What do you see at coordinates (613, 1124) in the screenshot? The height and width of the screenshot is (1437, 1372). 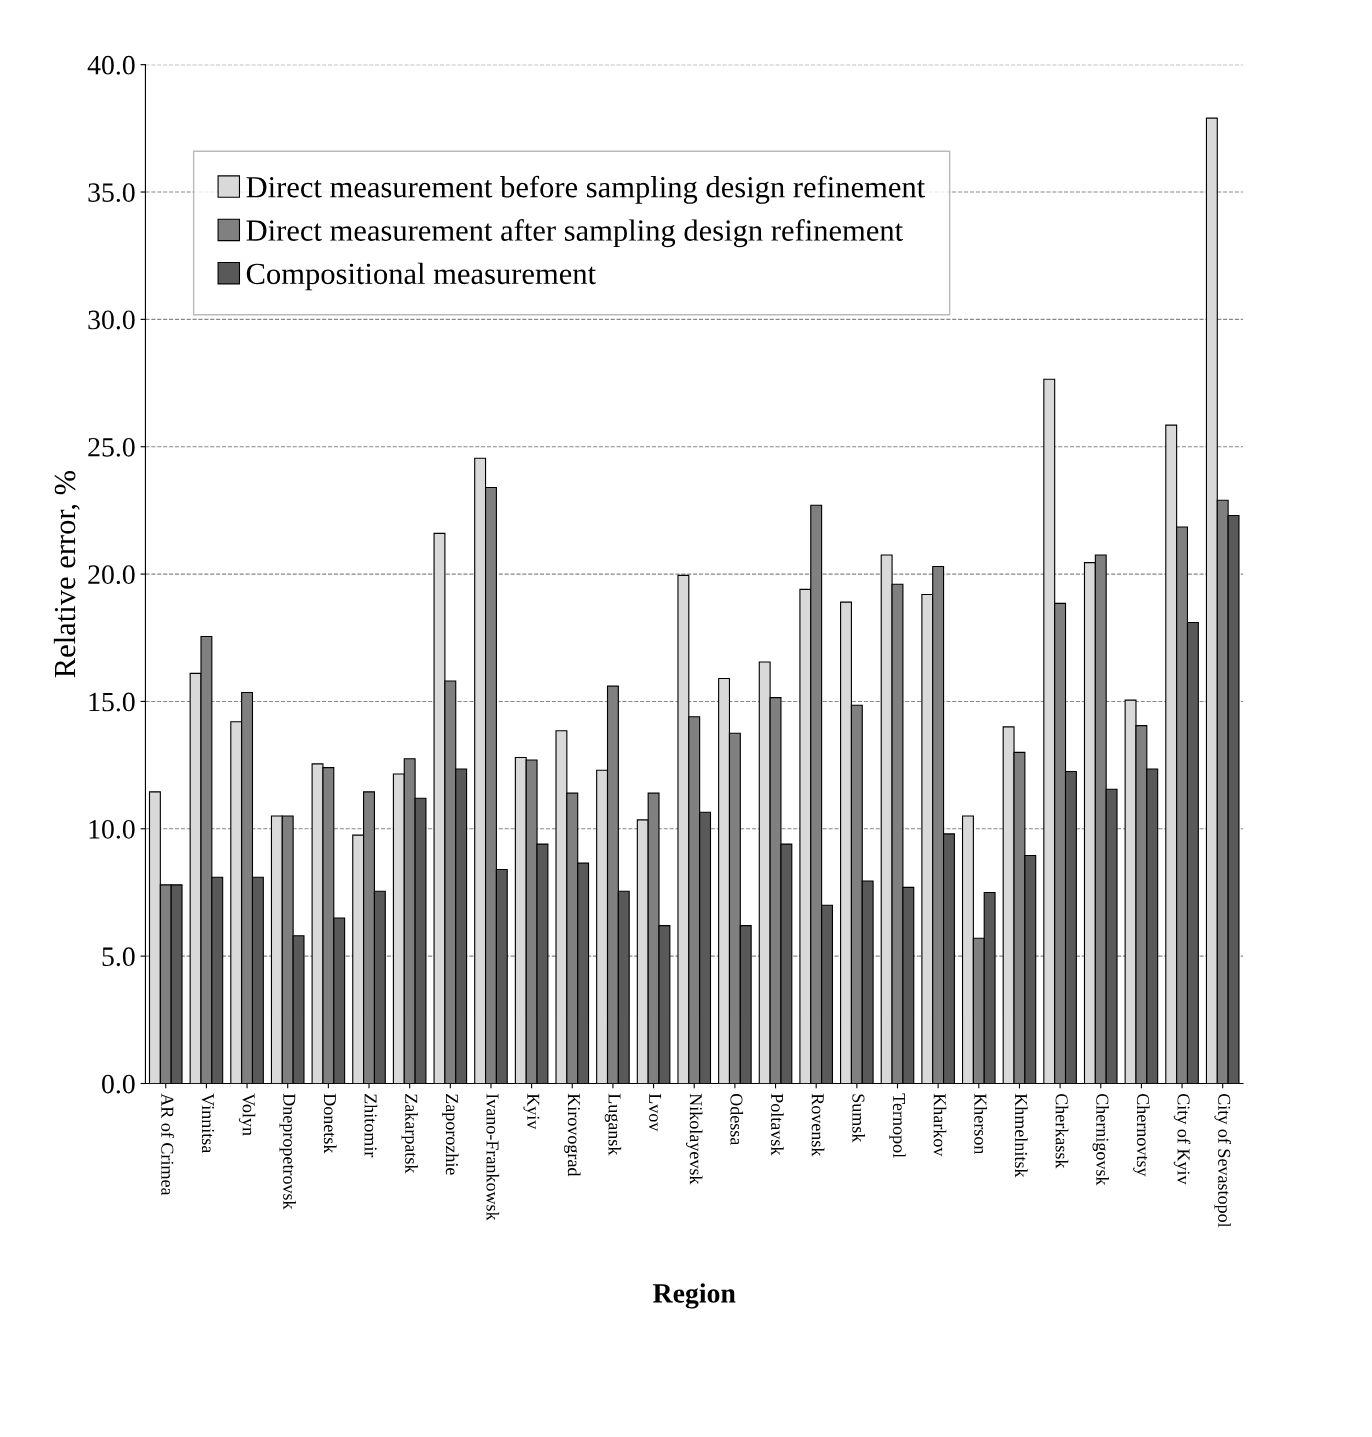 I see `x-tick-label: Lugansk` at bounding box center [613, 1124].